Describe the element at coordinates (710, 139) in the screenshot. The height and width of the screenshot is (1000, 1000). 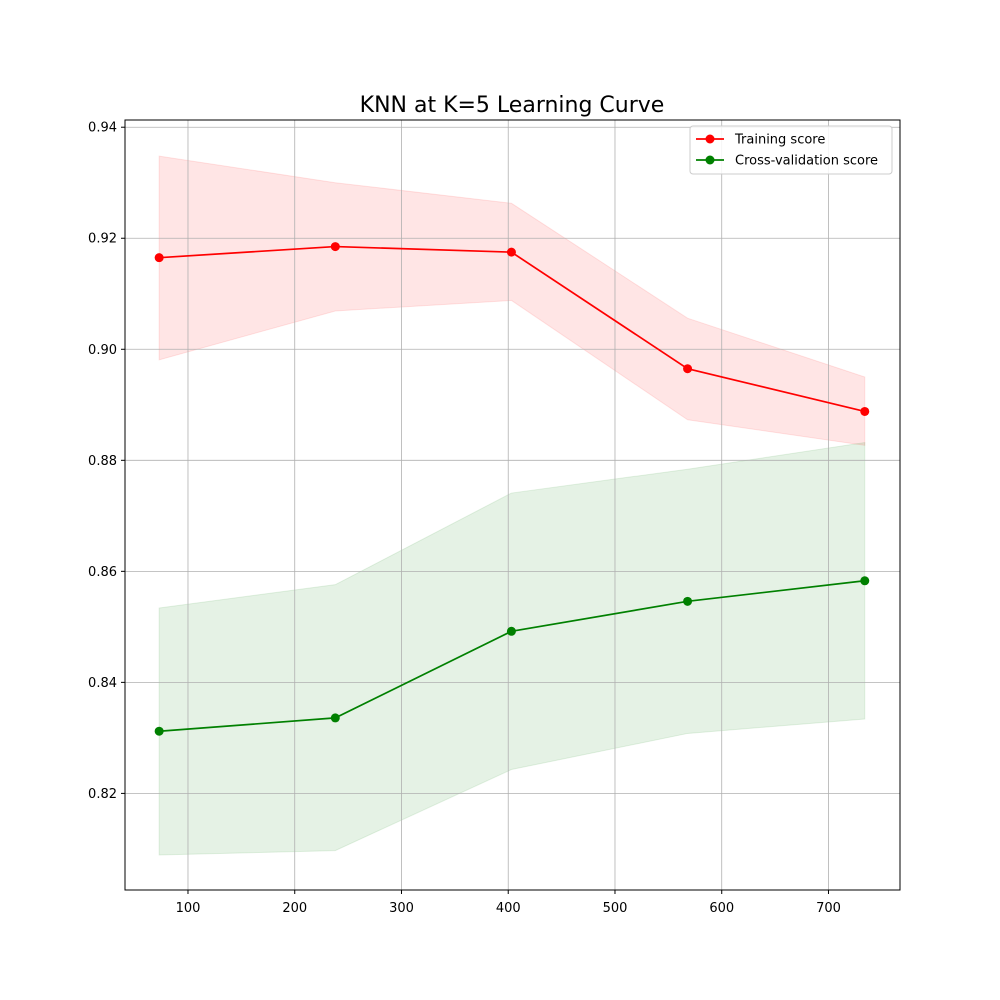
I see `legend-marker-training` at that location.